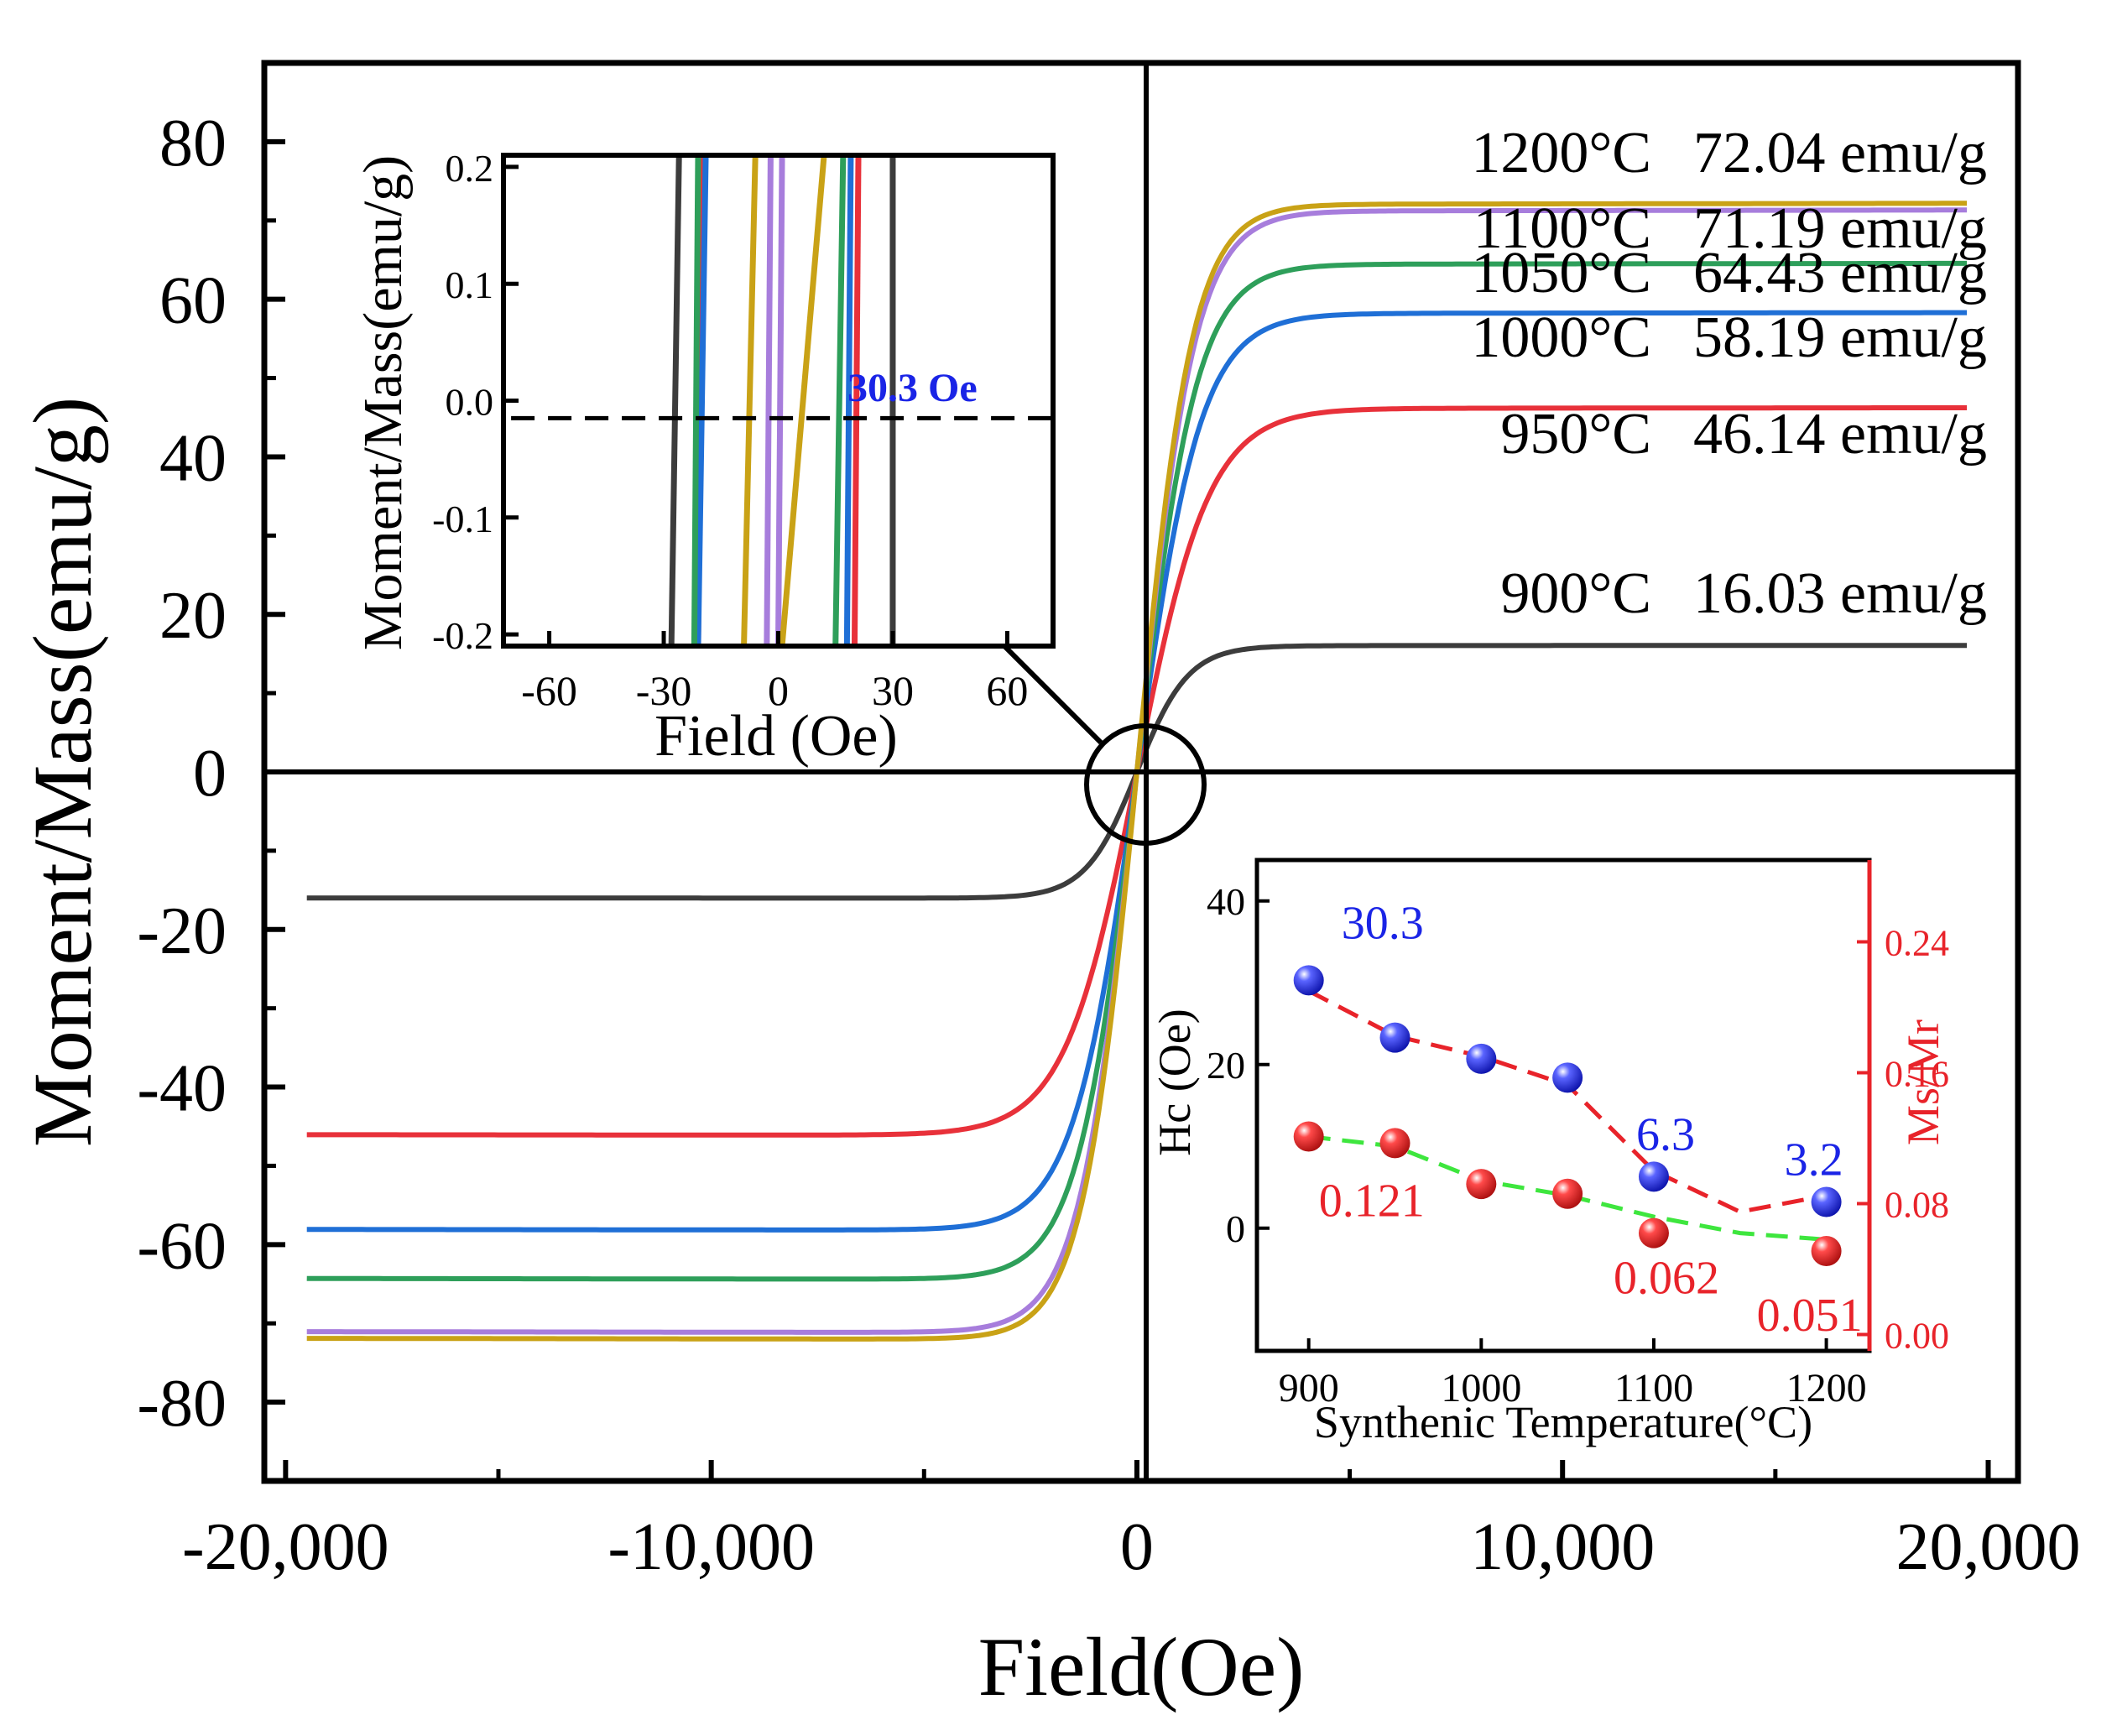  What do you see at coordinates (285, 1547) in the screenshot?
I see `x-tick-label: -20,000` at bounding box center [285, 1547].